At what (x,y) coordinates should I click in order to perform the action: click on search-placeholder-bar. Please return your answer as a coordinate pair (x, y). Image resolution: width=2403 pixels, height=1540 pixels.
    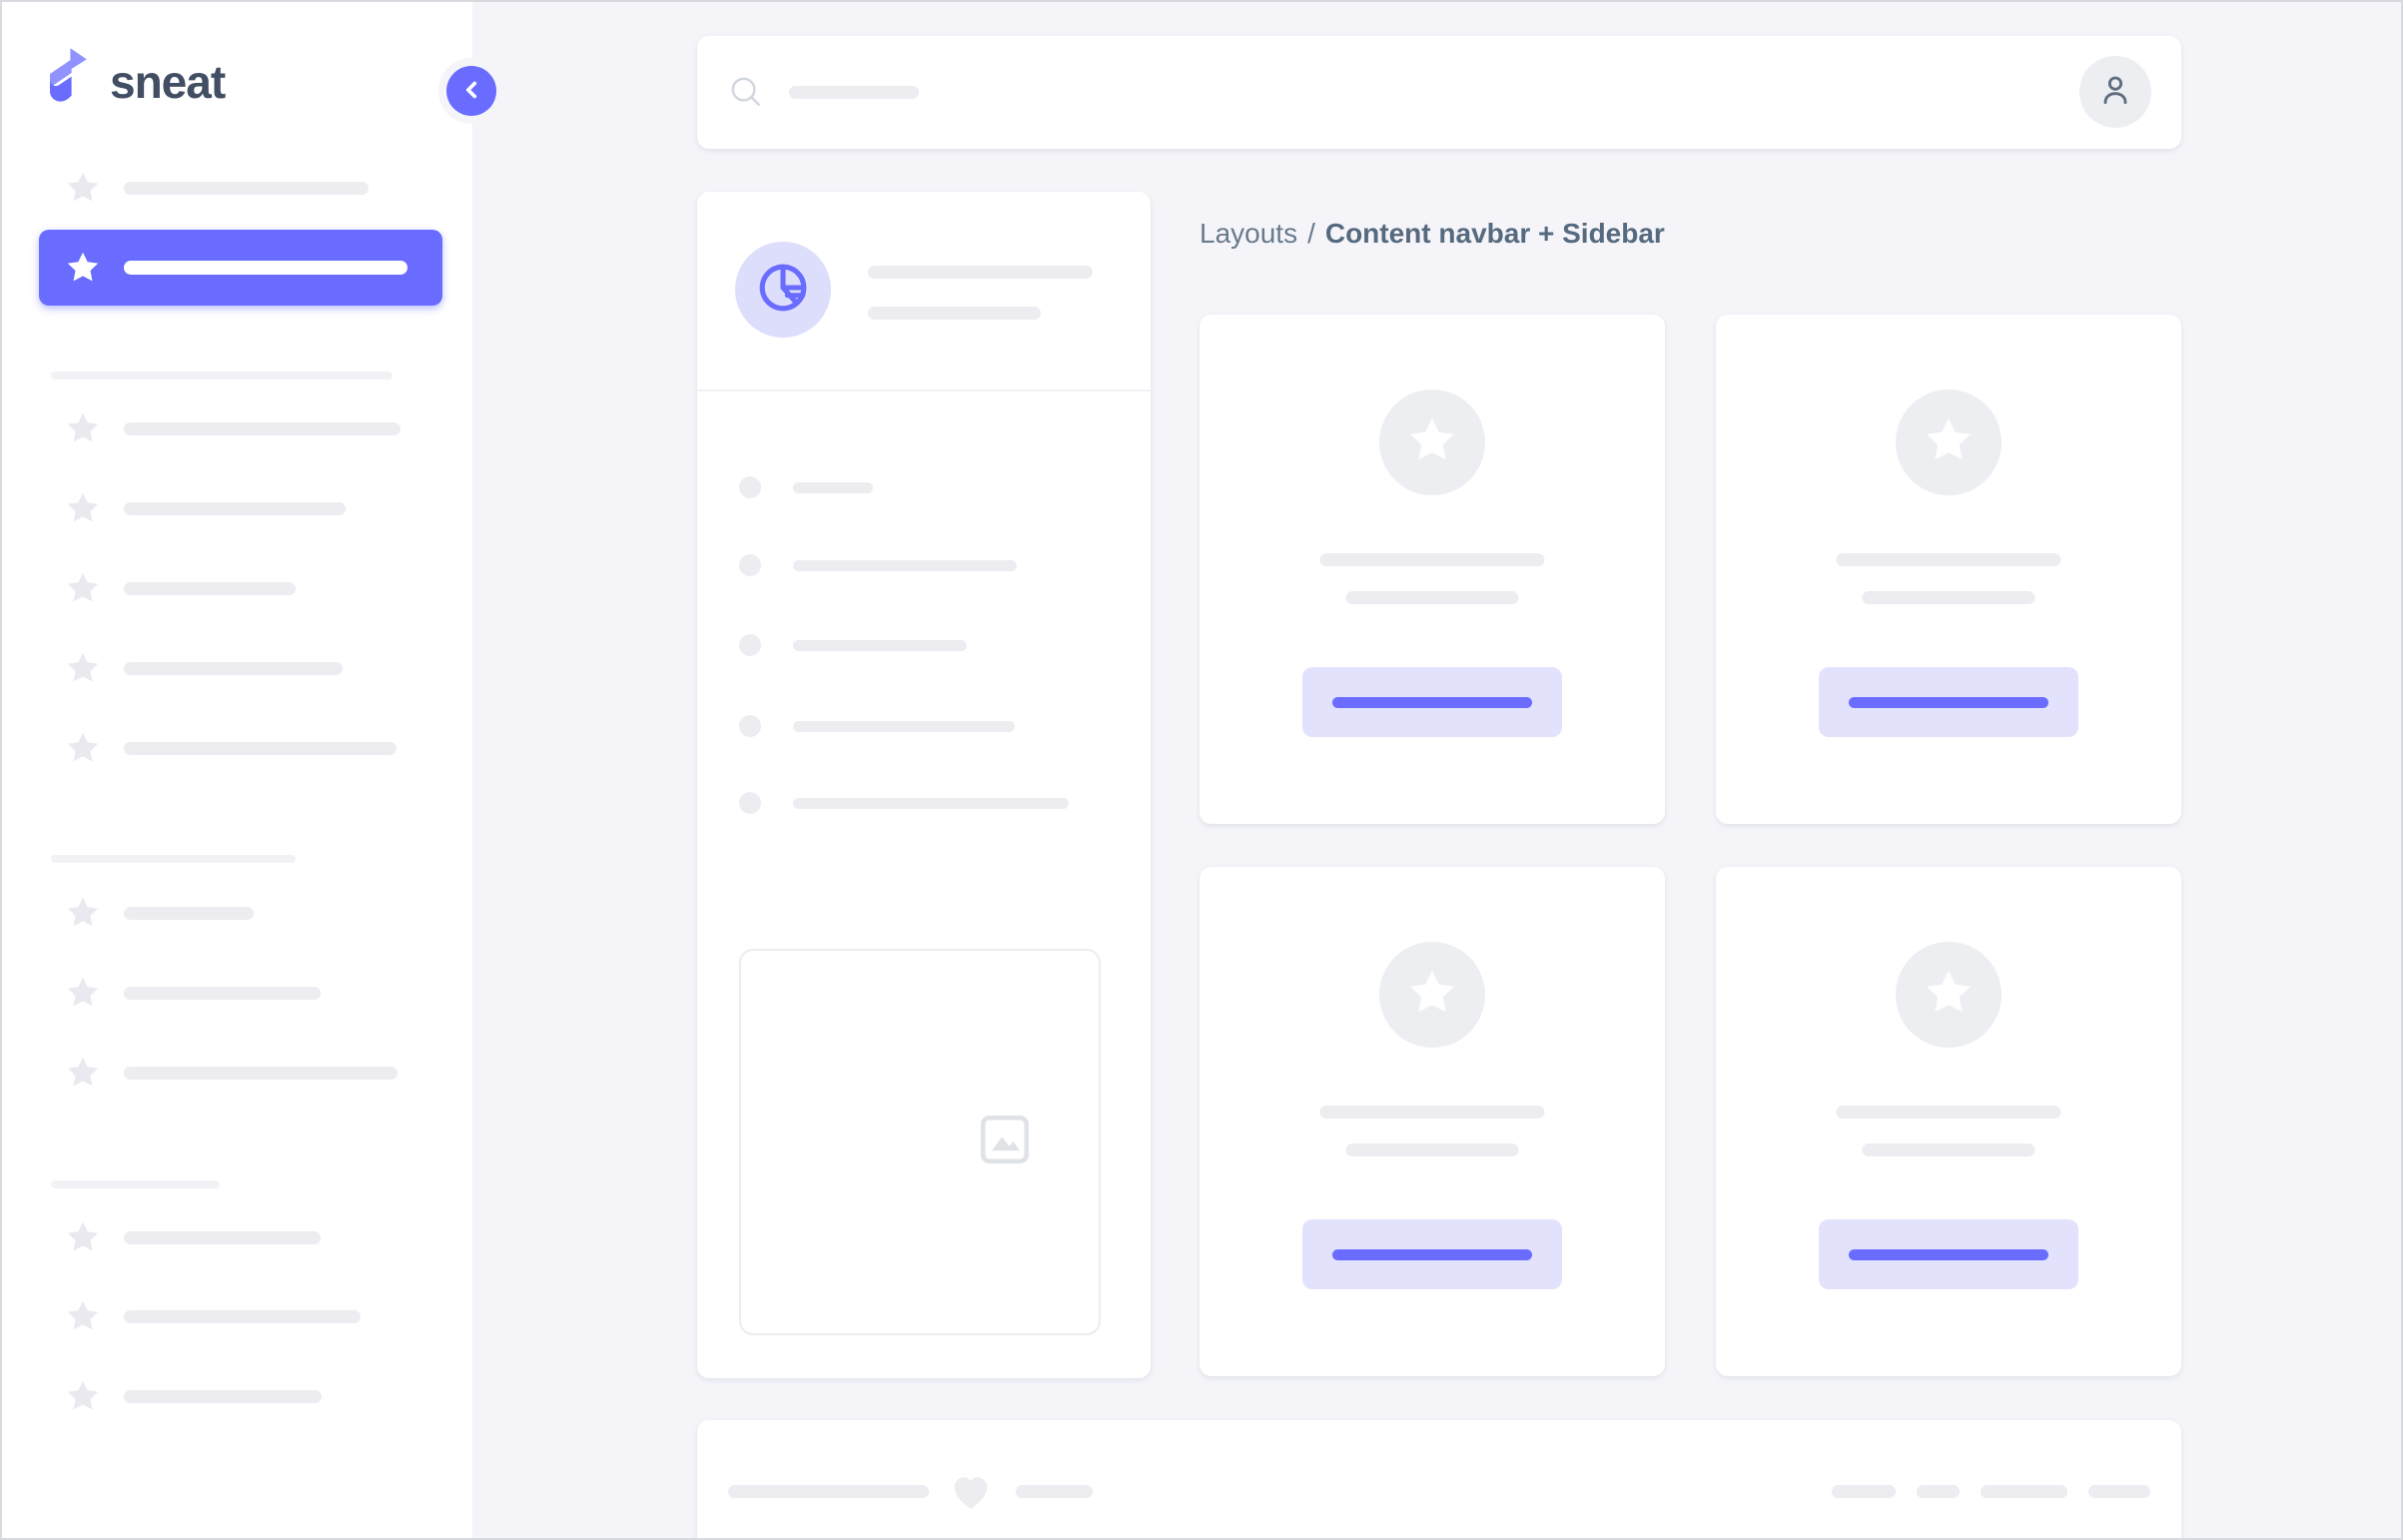
    Looking at the image, I should click on (854, 92).